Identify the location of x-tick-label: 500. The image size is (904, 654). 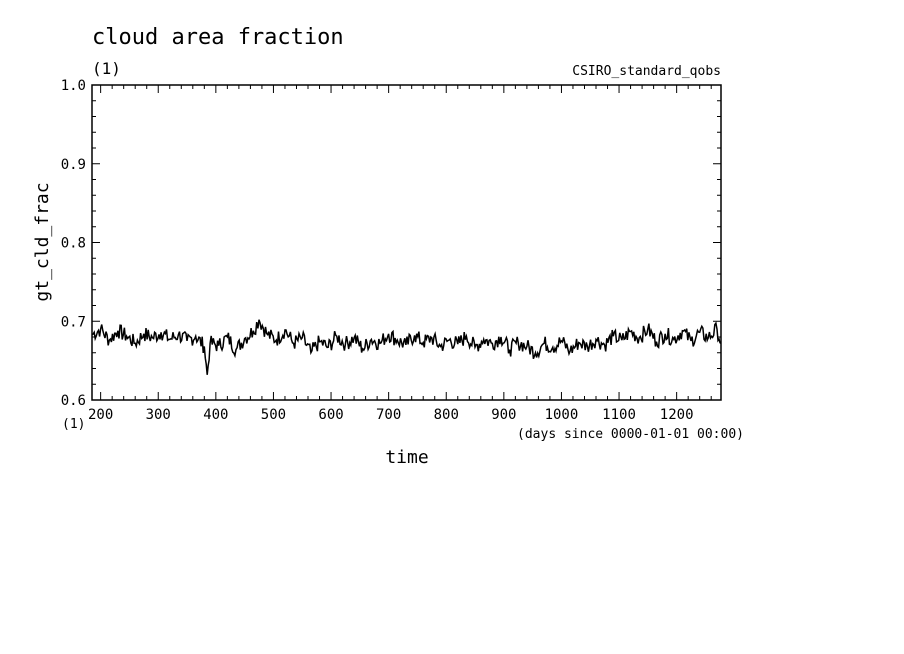
(273, 415).